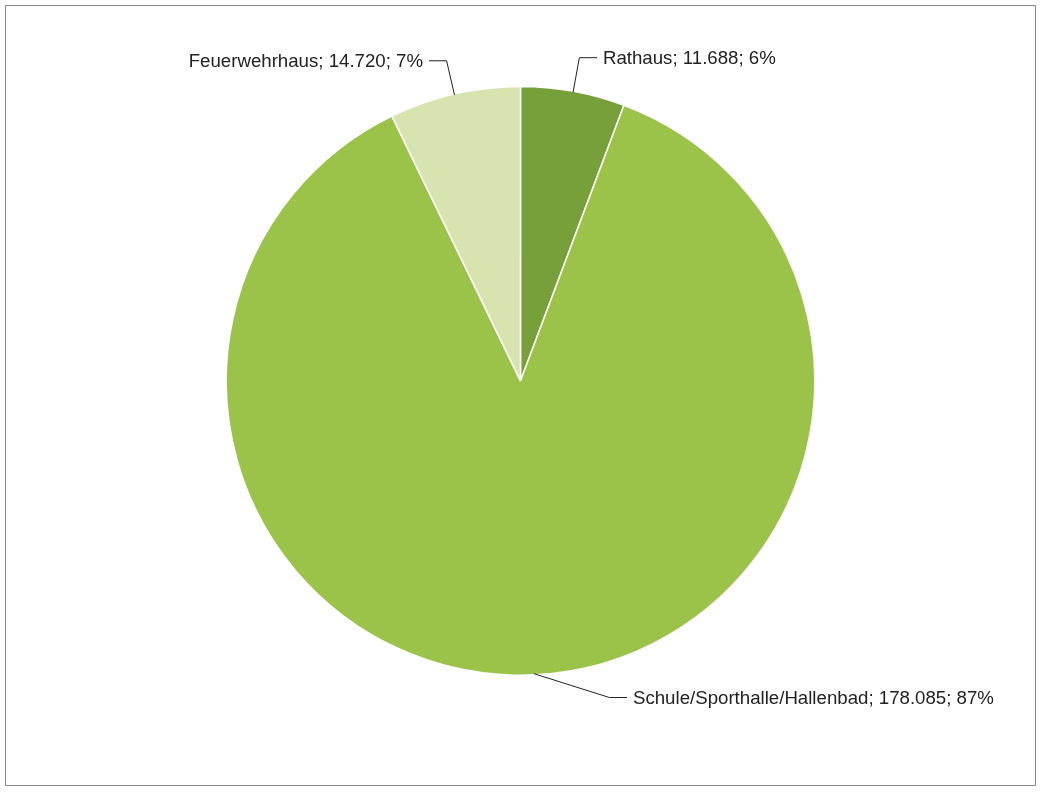 The image size is (1060, 805). I want to click on slice-label: Rathaus; 11.688; 6%, so click(689, 58).